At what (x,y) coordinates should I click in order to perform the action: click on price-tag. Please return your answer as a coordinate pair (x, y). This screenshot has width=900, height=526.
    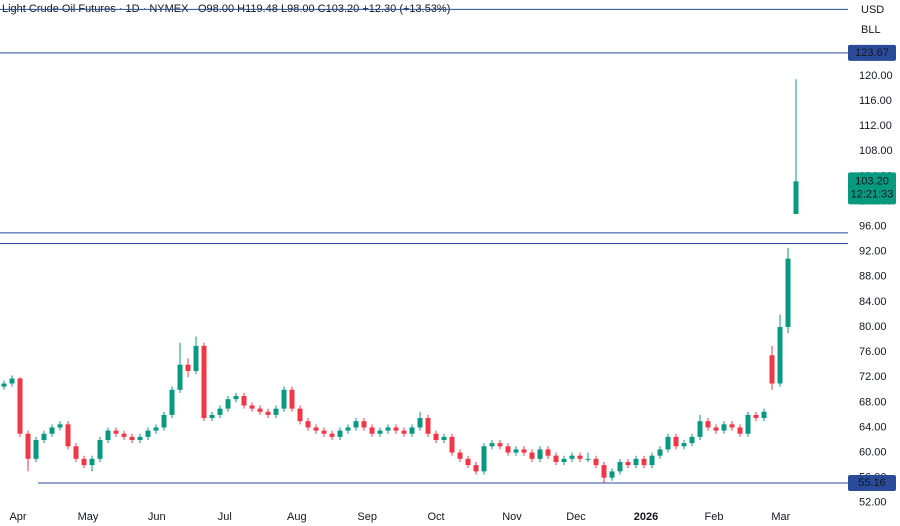
    Looking at the image, I should click on (872, 52).